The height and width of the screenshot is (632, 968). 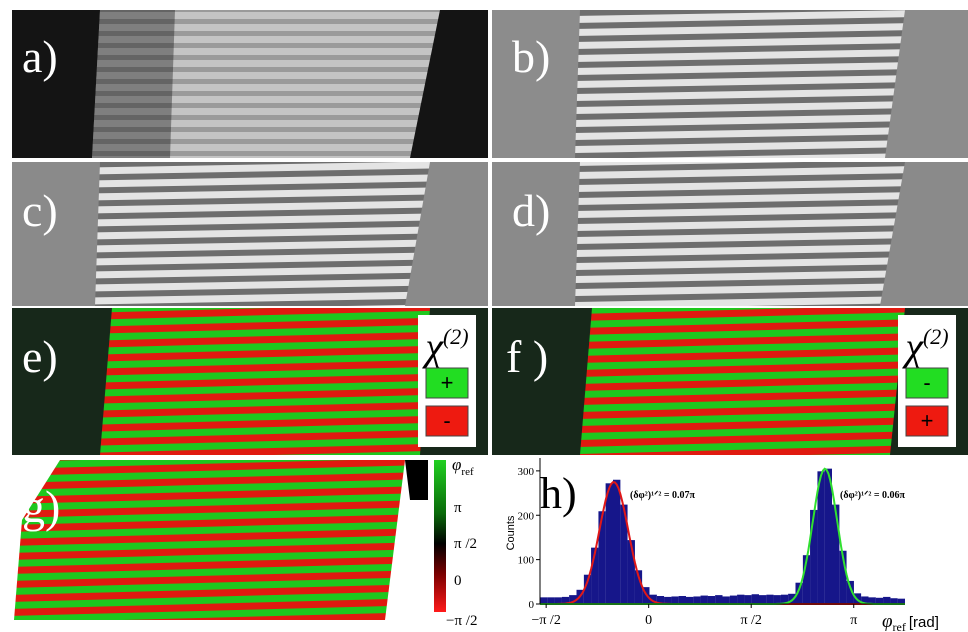 I want to click on colorbar-label: −π /2, so click(x=461, y=621).